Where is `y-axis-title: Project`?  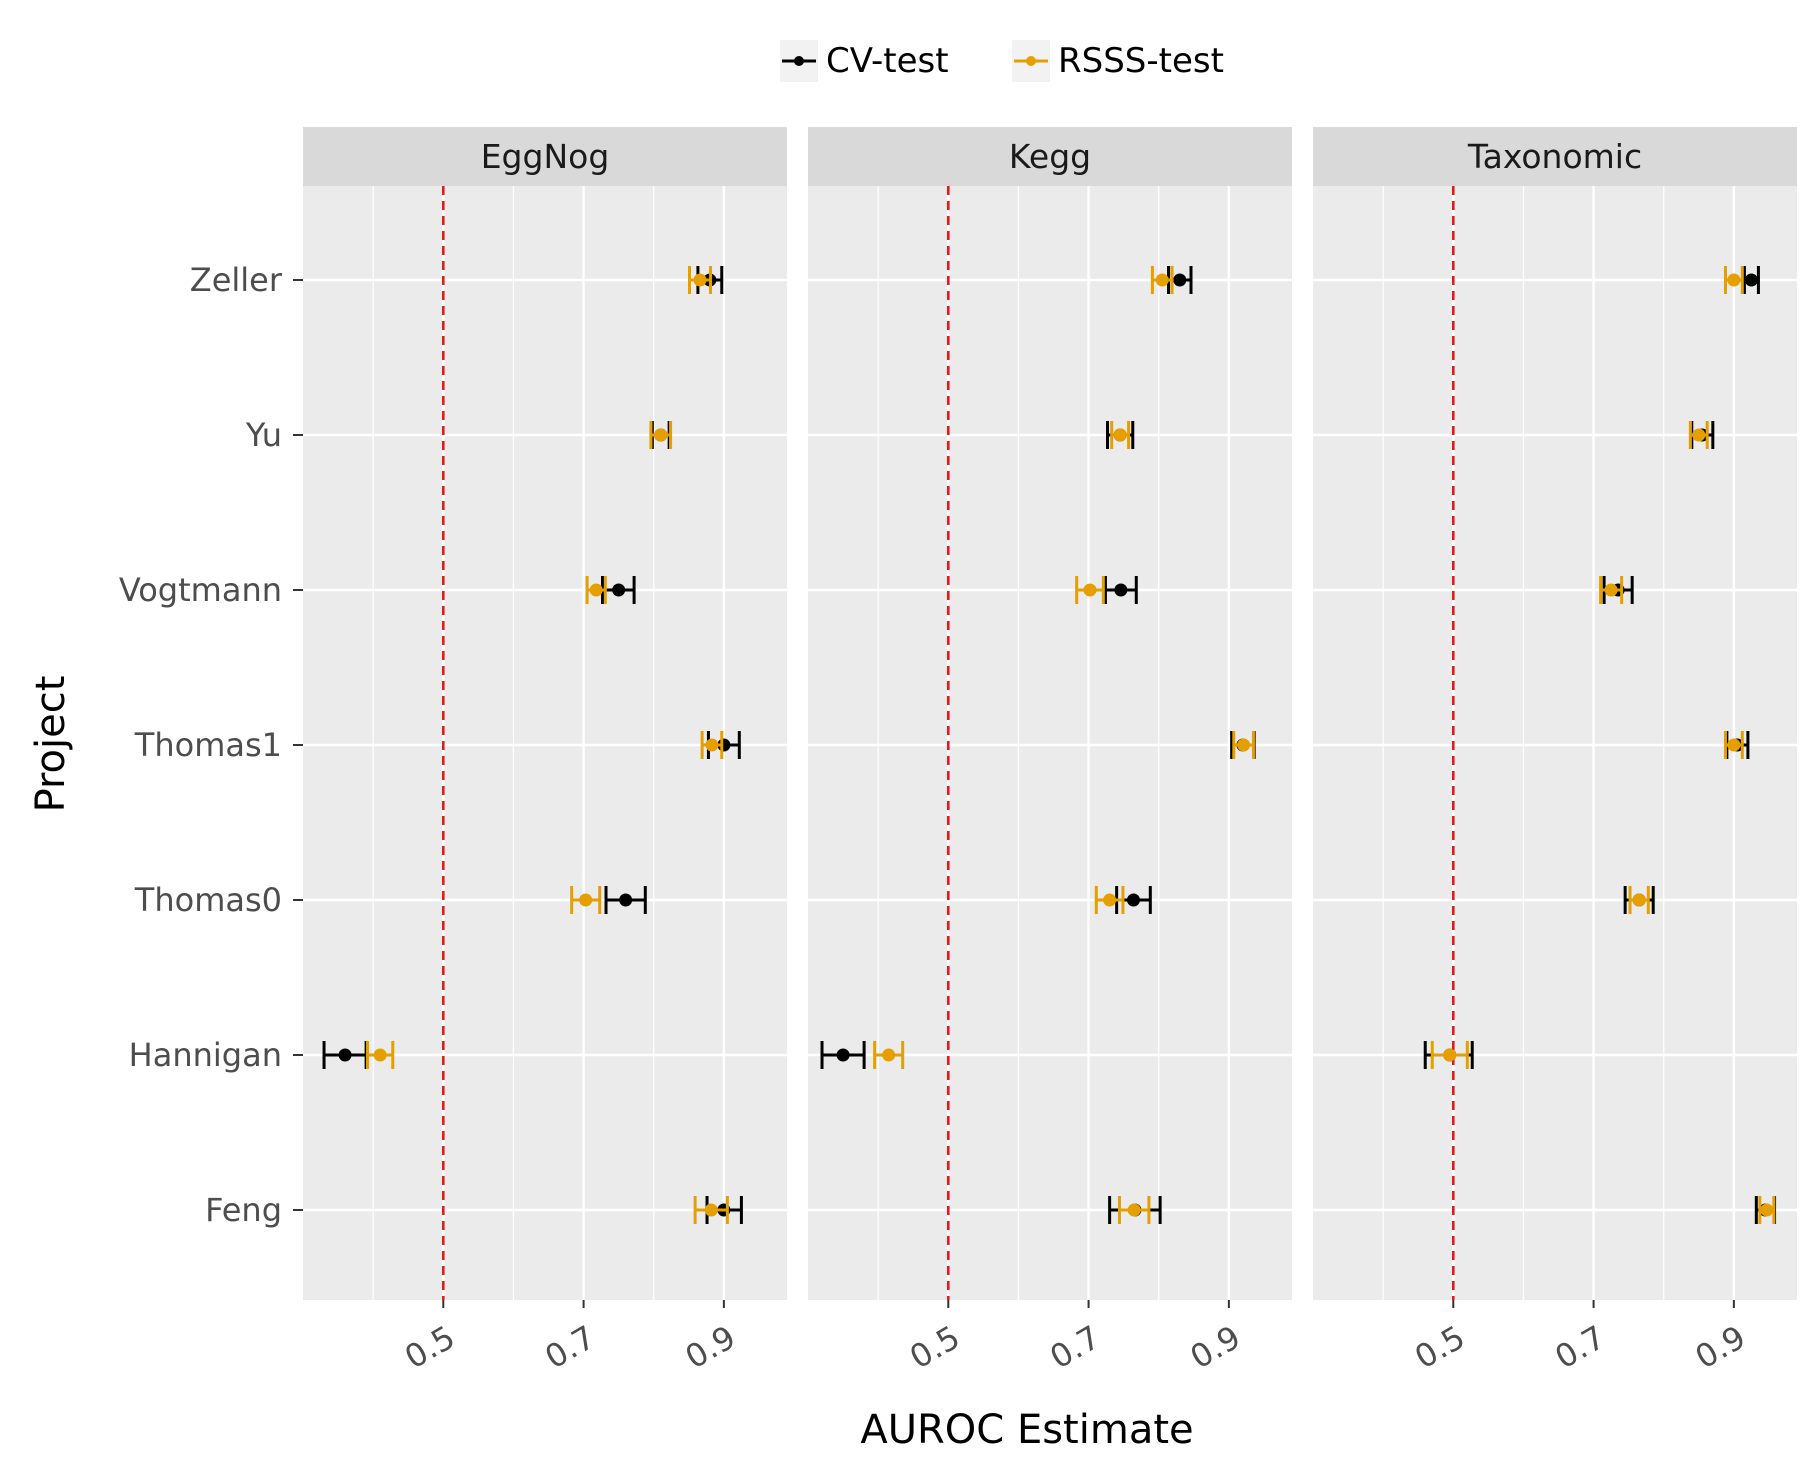
y-axis-title: Project is located at coordinates (51, 744).